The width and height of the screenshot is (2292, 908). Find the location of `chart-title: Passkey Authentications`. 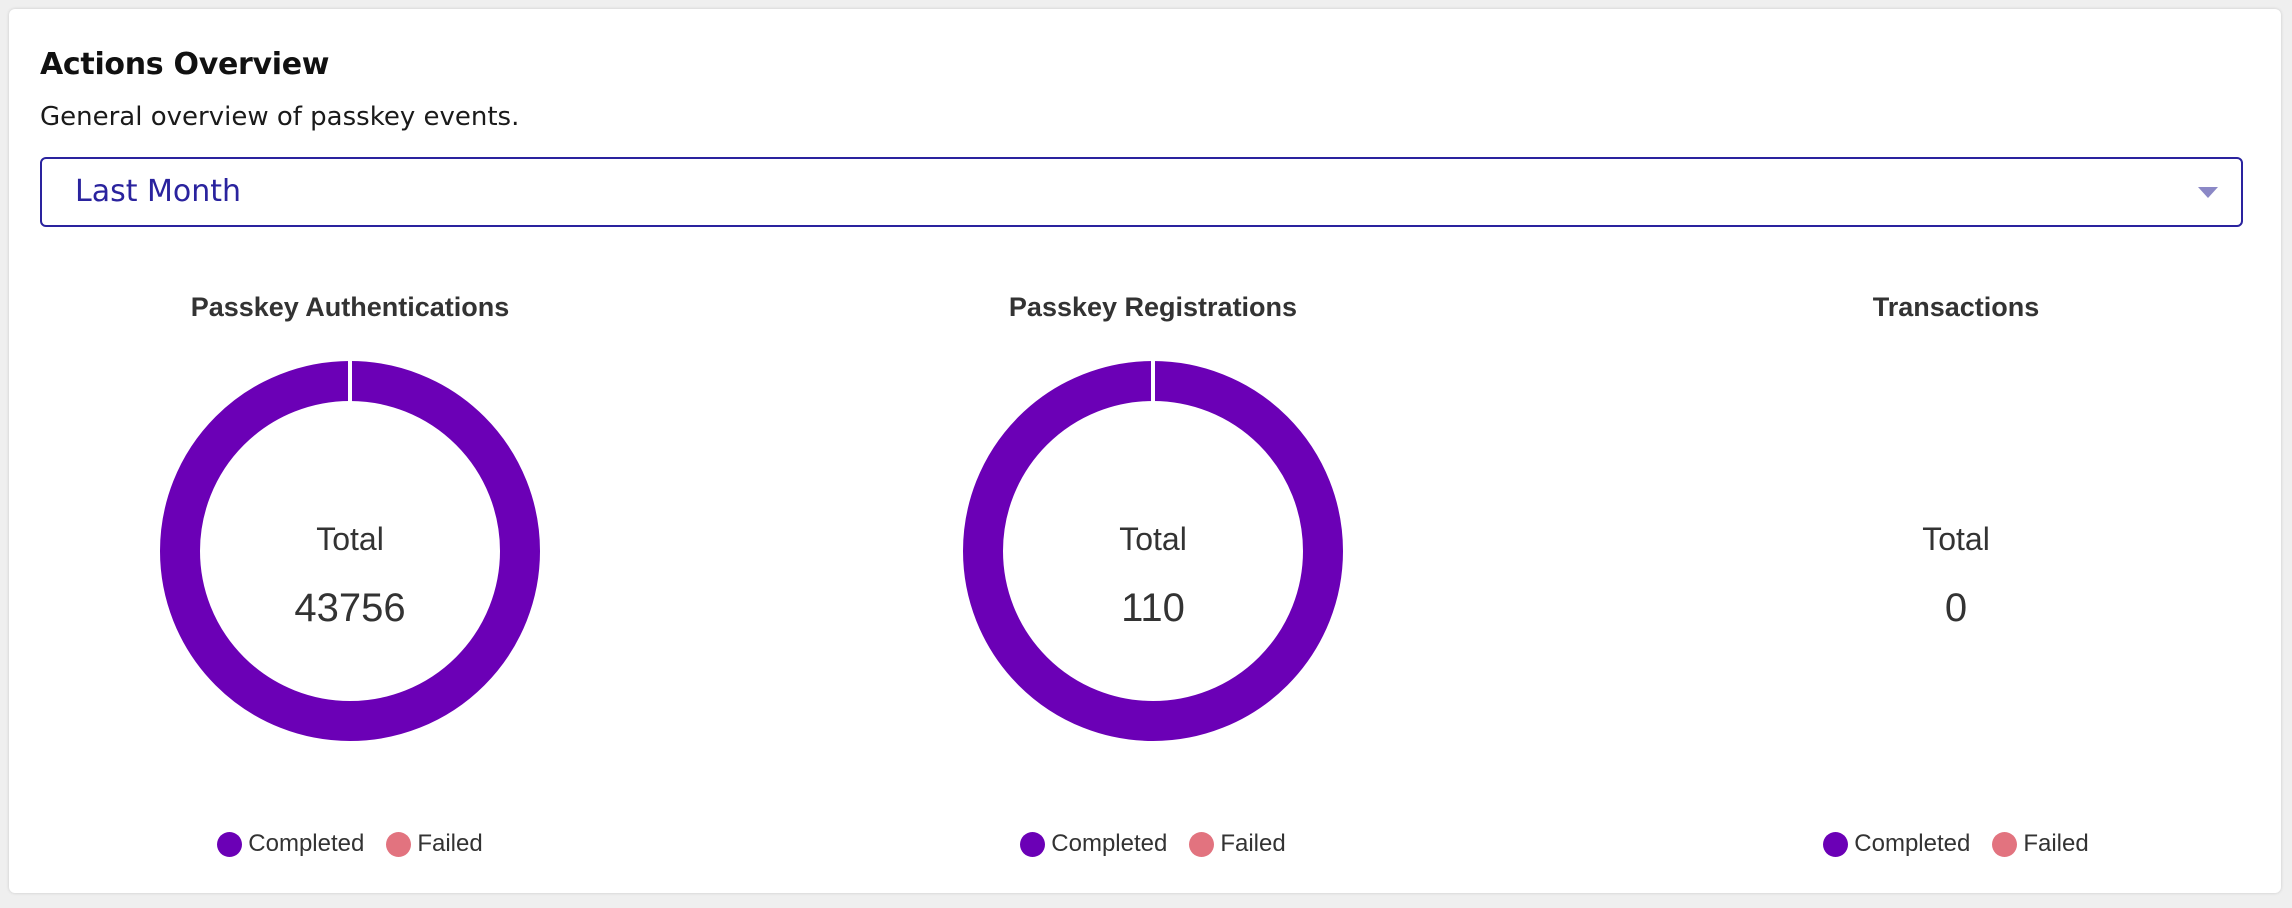

chart-title: Passkey Authentications is located at coordinates (350, 307).